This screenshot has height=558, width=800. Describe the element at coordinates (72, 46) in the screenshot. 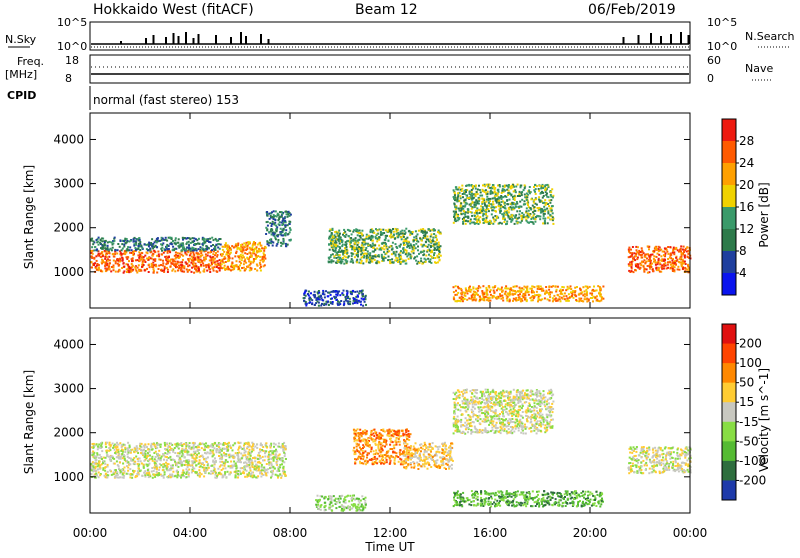

I see `nsky-tick-low: 10^0` at that location.